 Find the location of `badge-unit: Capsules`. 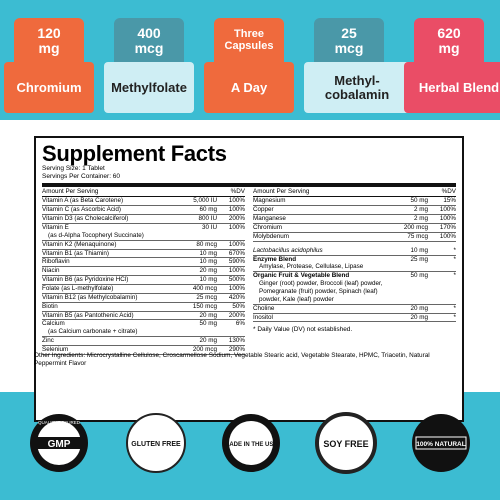

badge-unit: Capsules is located at coordinates (249, 46).